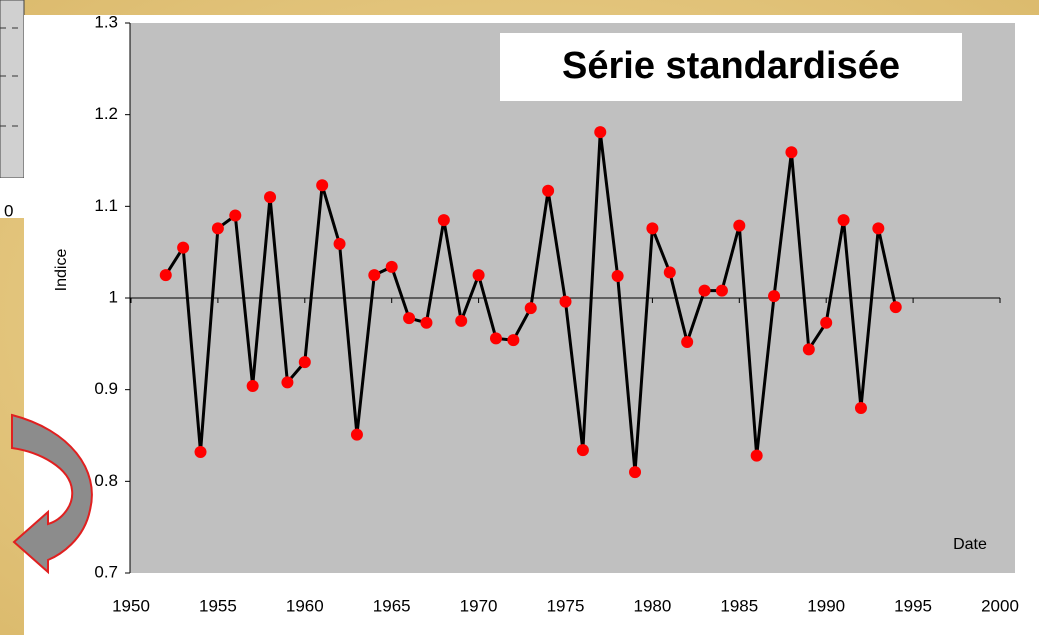  Describe the element at coordinates (913, 605) in the screenshot. I see `x-tick-label: 1995` at that location.